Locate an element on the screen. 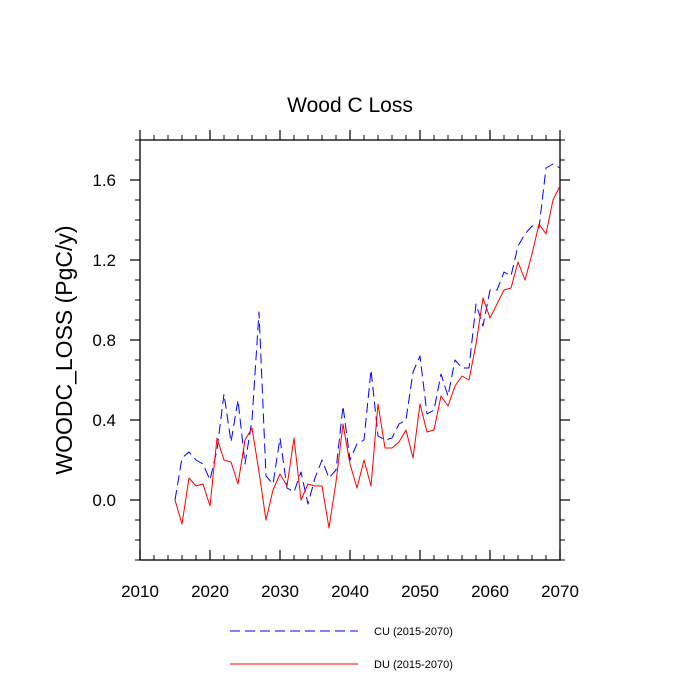 The image size is (700, 700). y-tick-label: 1.2 is located at coordinates (104, 260).